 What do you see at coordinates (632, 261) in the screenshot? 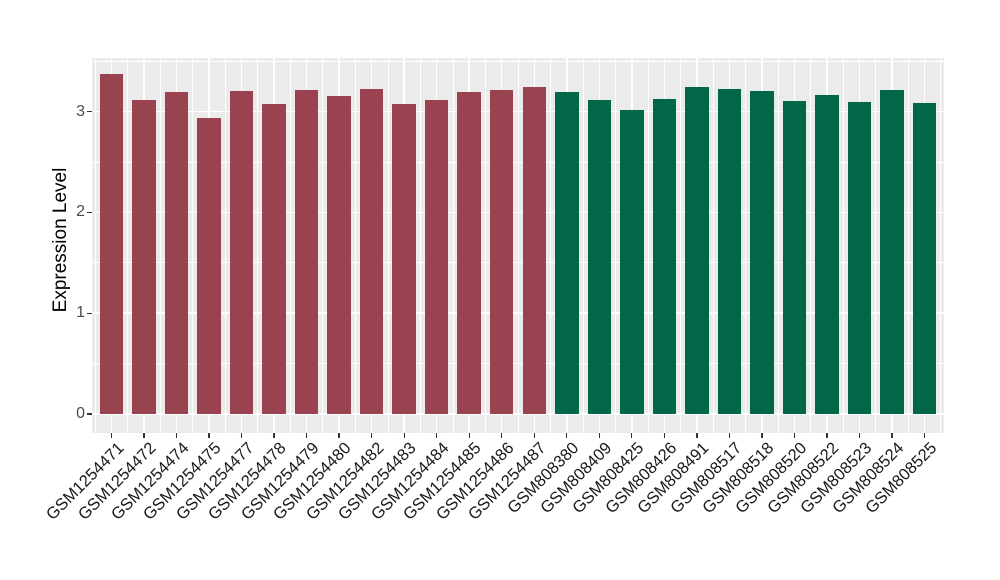
I see `bar-GSM808425` at bounding box center [632, 261].